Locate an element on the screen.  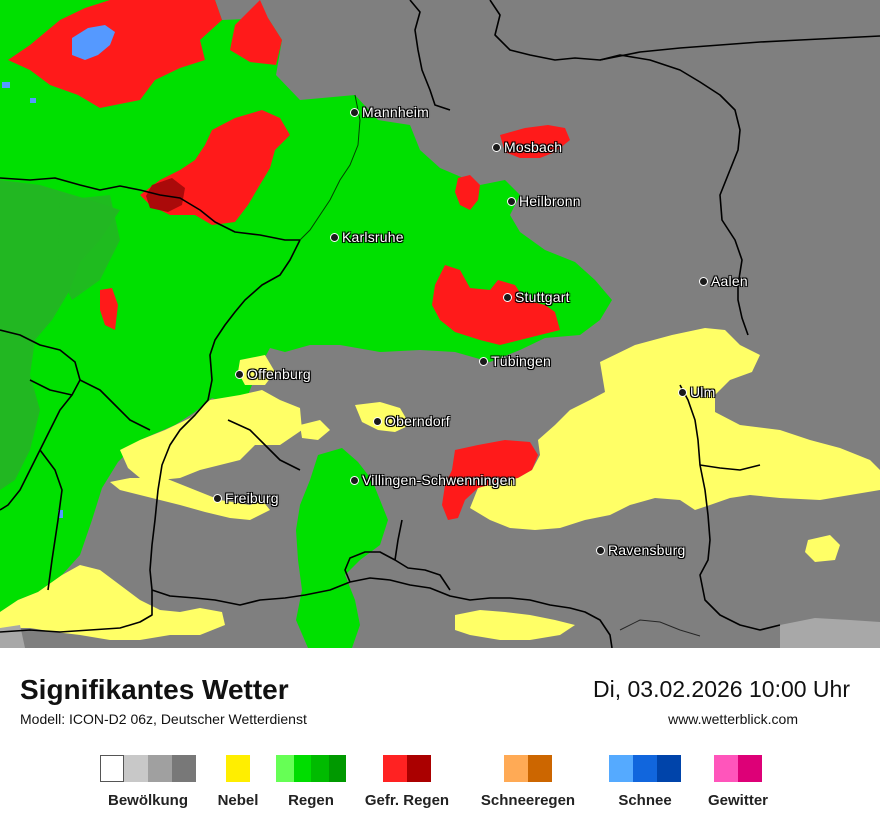
city-stuttgart: Stuttgart is located at coordinates (536, 297).